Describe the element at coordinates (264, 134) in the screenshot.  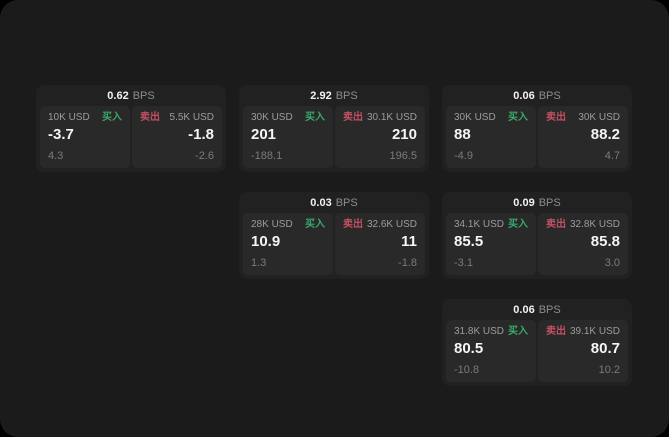
I see `buy-price: 201` at that location.